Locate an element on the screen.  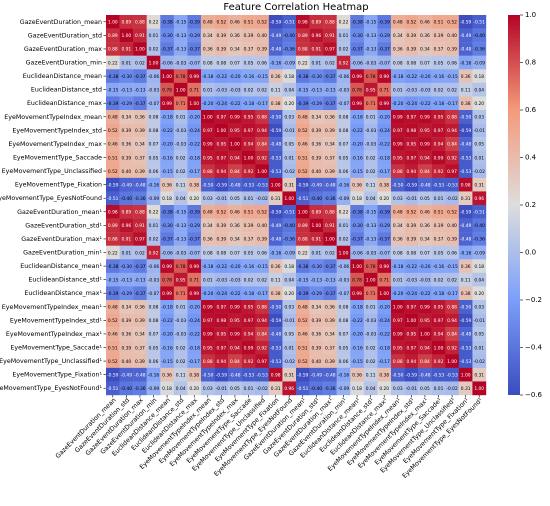
cell-label: -0.17 is located at coordinates (262, 294).